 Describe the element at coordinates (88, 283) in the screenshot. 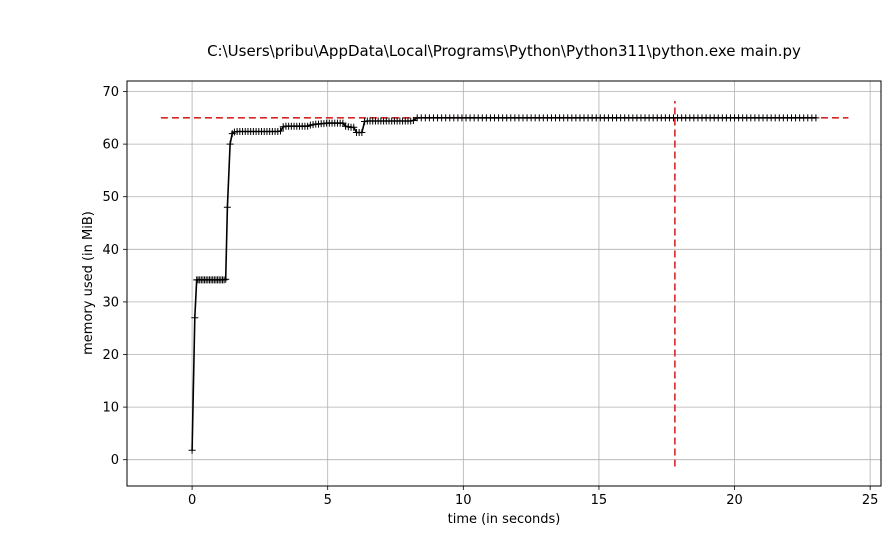

I see `y-axis-label: memory used (in MiB)` at that location.